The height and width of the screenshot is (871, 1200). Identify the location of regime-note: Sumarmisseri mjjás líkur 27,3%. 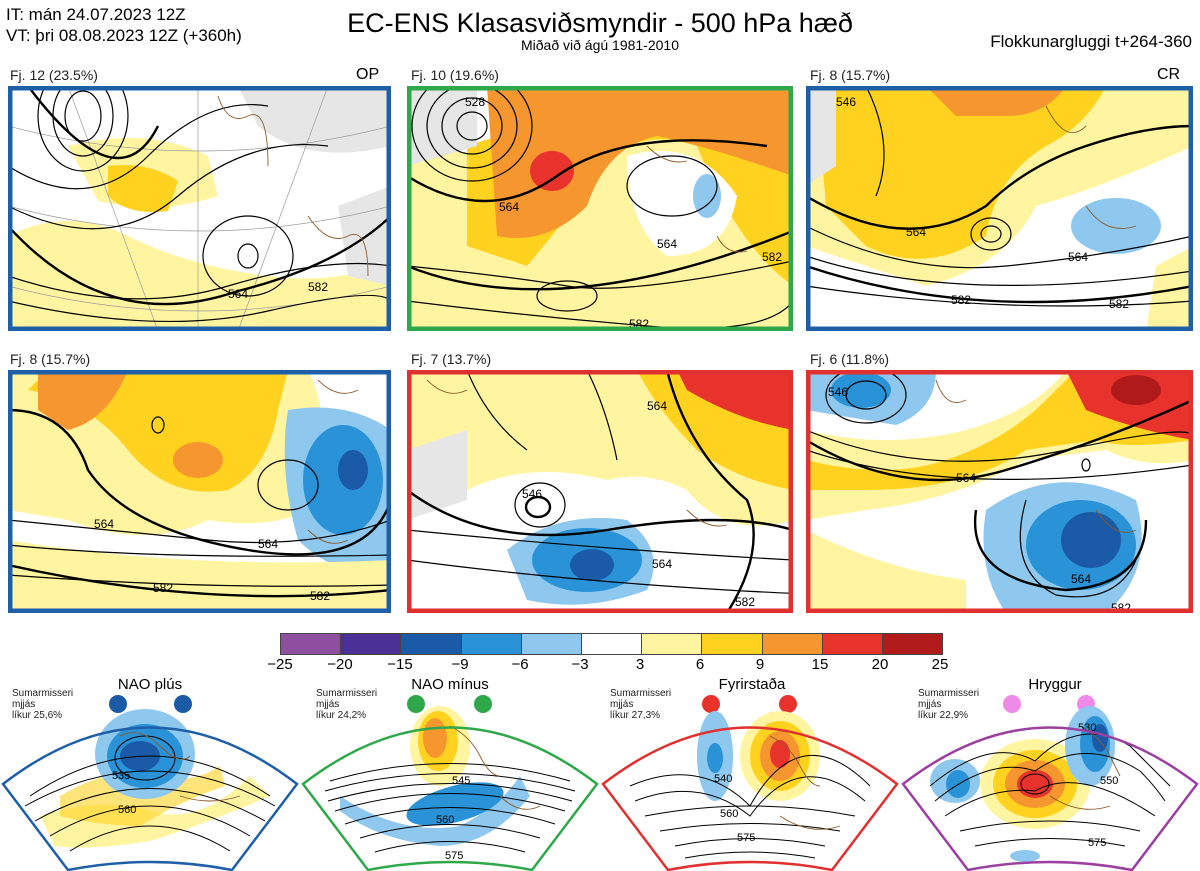
(640, 704).